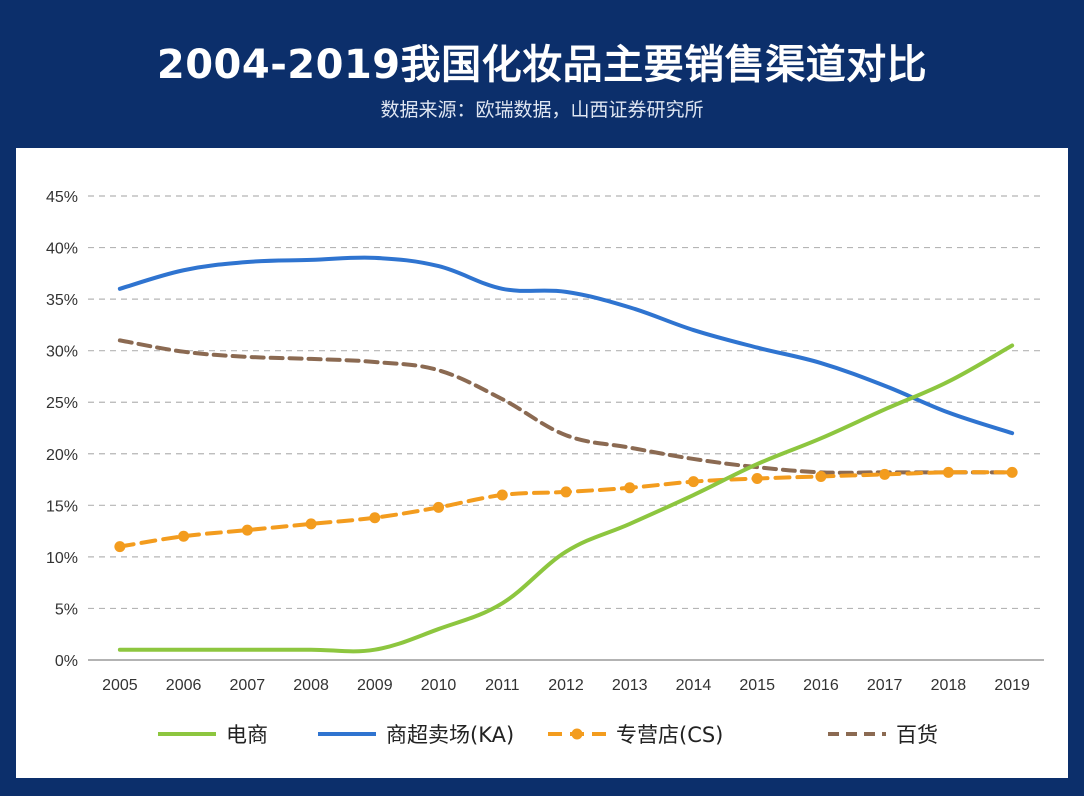  What do you see at coordinates (885, 685) in the screenshot?
I see `x-tick-label: 2017` at bounding box center [885, 685].